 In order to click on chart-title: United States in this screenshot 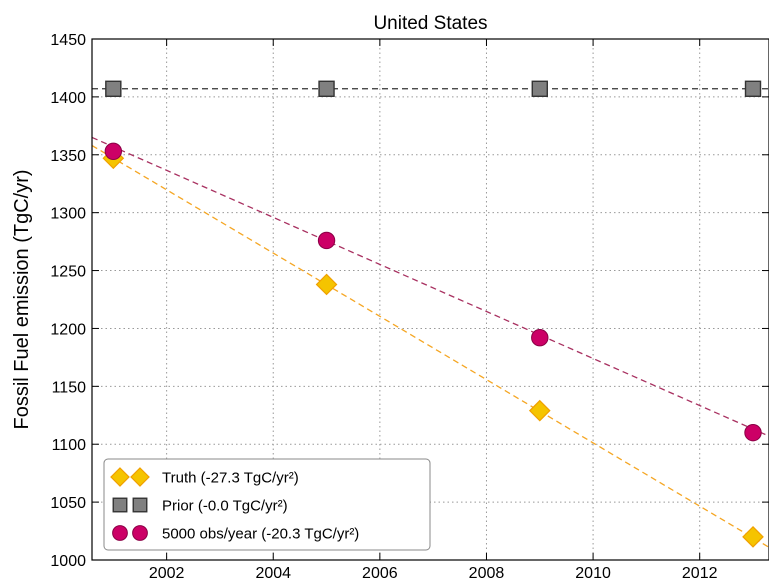, I will do `click(430, 23)`.